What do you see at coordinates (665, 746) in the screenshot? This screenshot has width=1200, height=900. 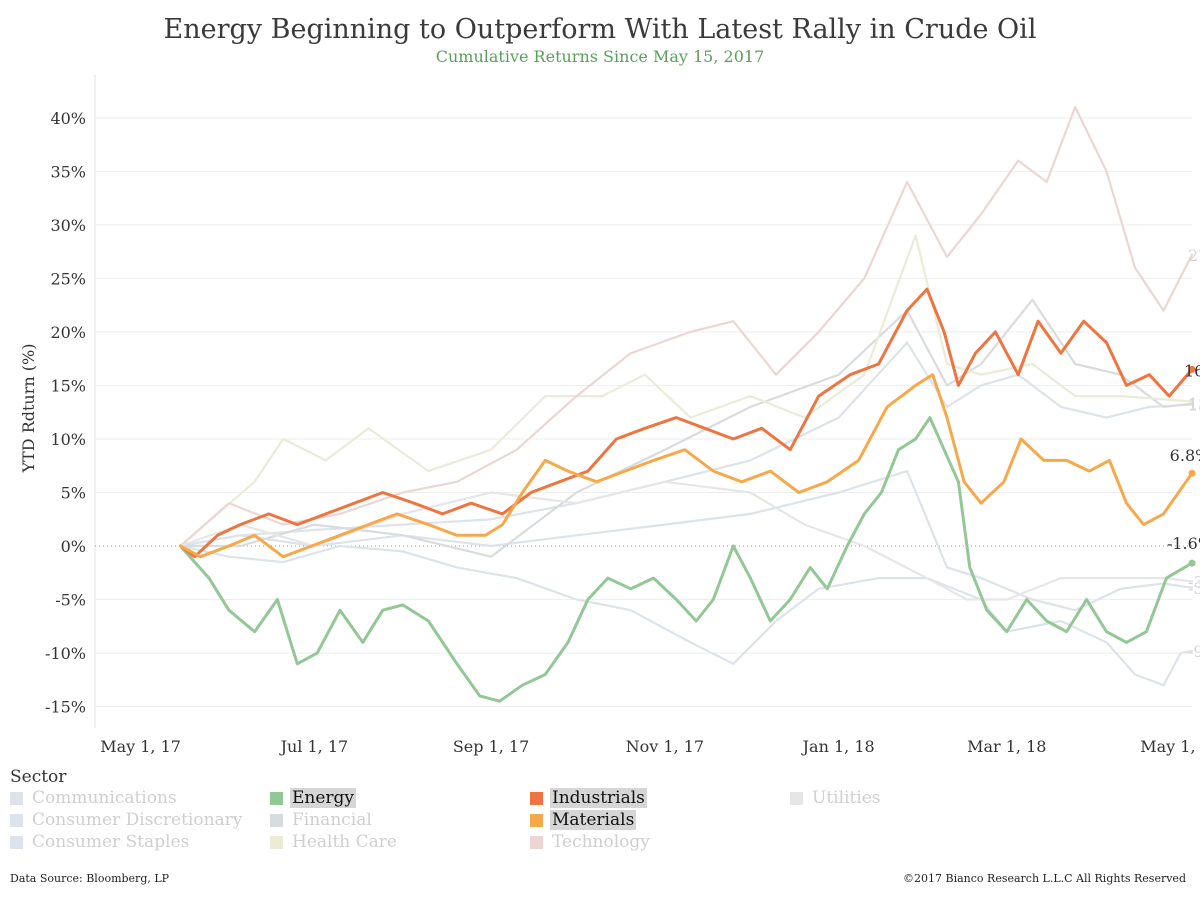 I see `x-tick-label: Nov 1, 17` at bounding box center [665, 746].